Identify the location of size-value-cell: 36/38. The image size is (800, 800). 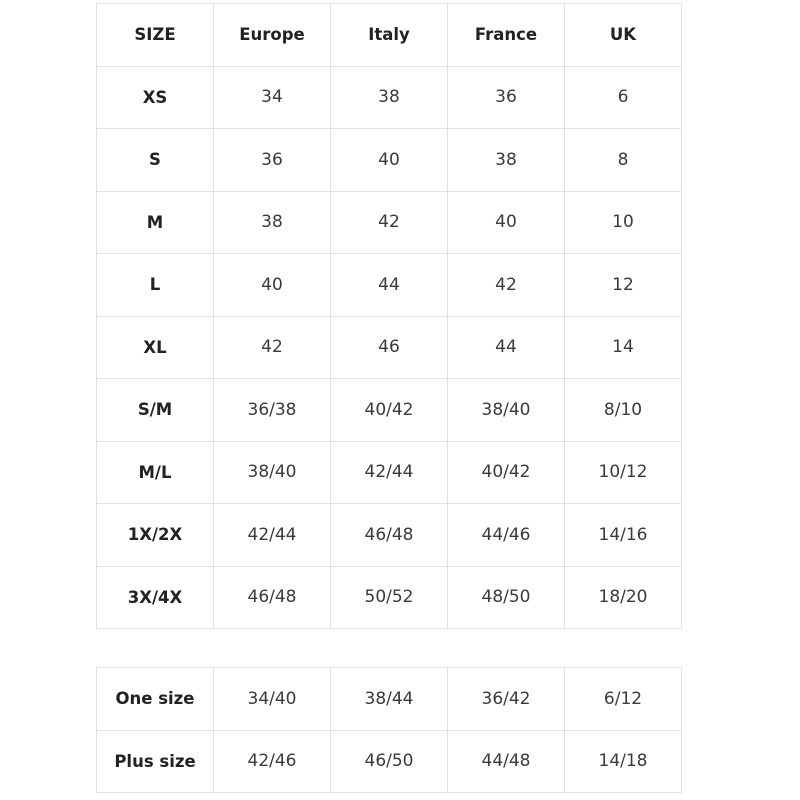
(272, 410).